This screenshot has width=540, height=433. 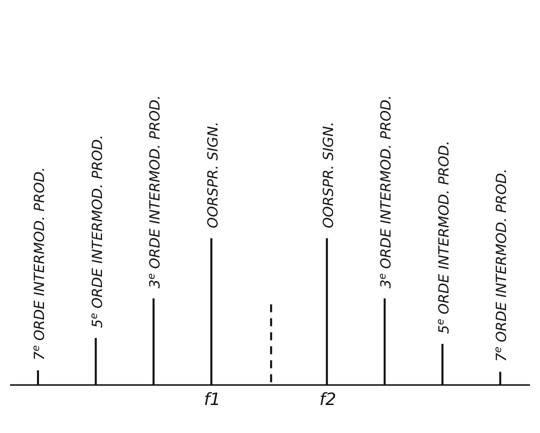 What do you see at coordinates (212, 400) in the screenshot?
I see `x-tick-label: f1` at bounding box center [212, 400].